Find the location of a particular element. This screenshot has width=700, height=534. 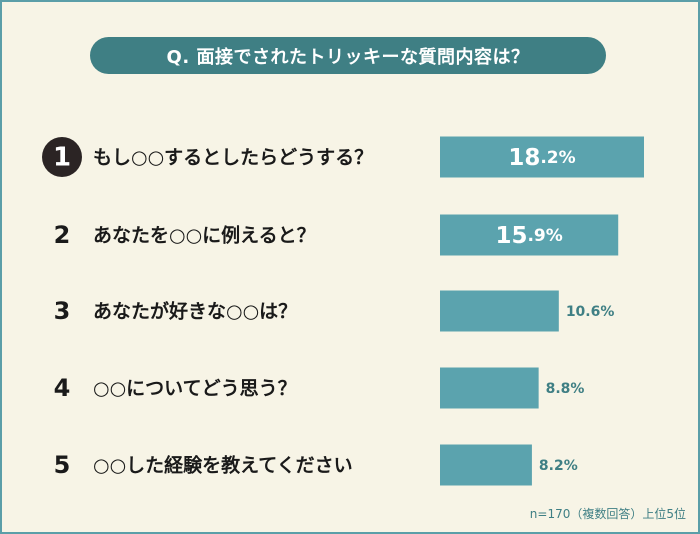

value-label: 18.2% is located at coordinates (541, 158).